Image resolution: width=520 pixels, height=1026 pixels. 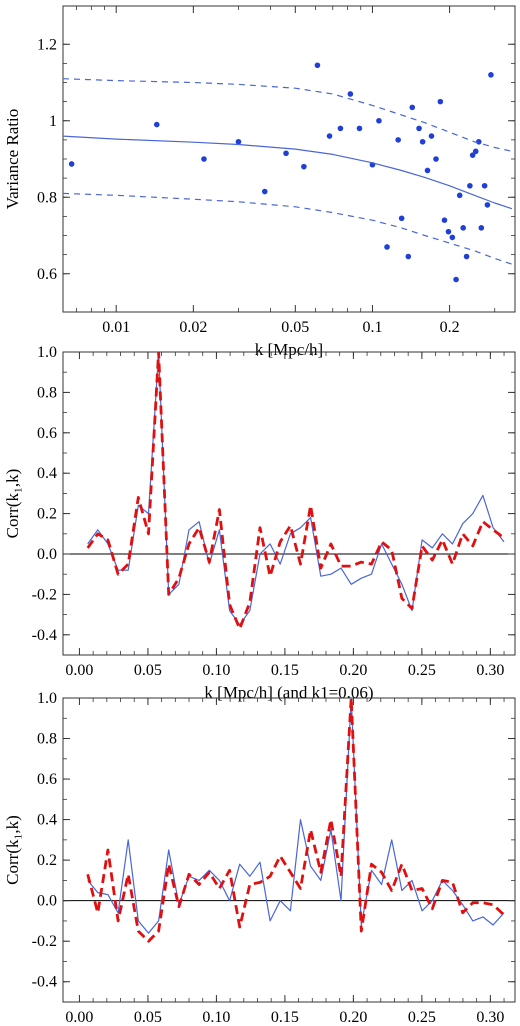 What do you see at coordinates (372, 327) in the screenshot?
I see `x-tick-label: 0.1` at bounding box center [372, 327].